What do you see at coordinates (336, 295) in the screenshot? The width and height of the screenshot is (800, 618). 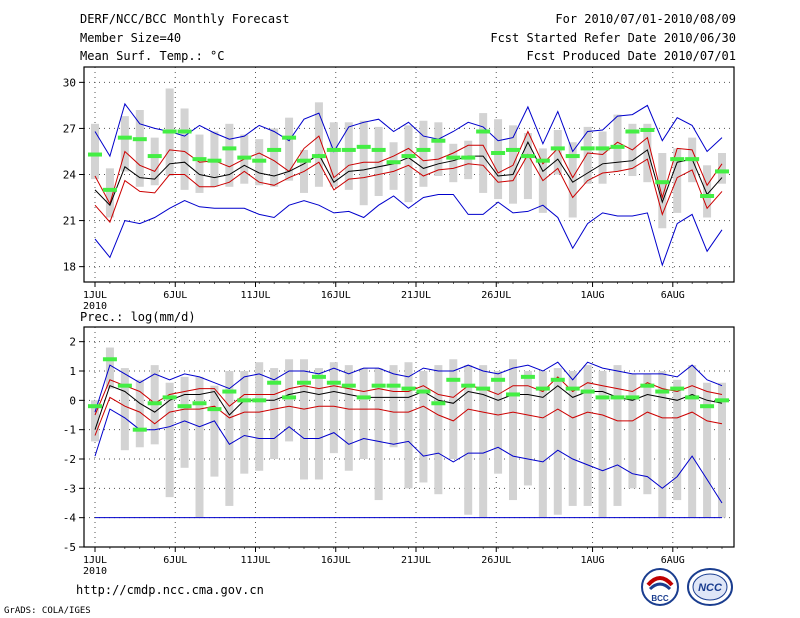 I see `x-tick-label: 16JUL` at bounding box center [336, 295].